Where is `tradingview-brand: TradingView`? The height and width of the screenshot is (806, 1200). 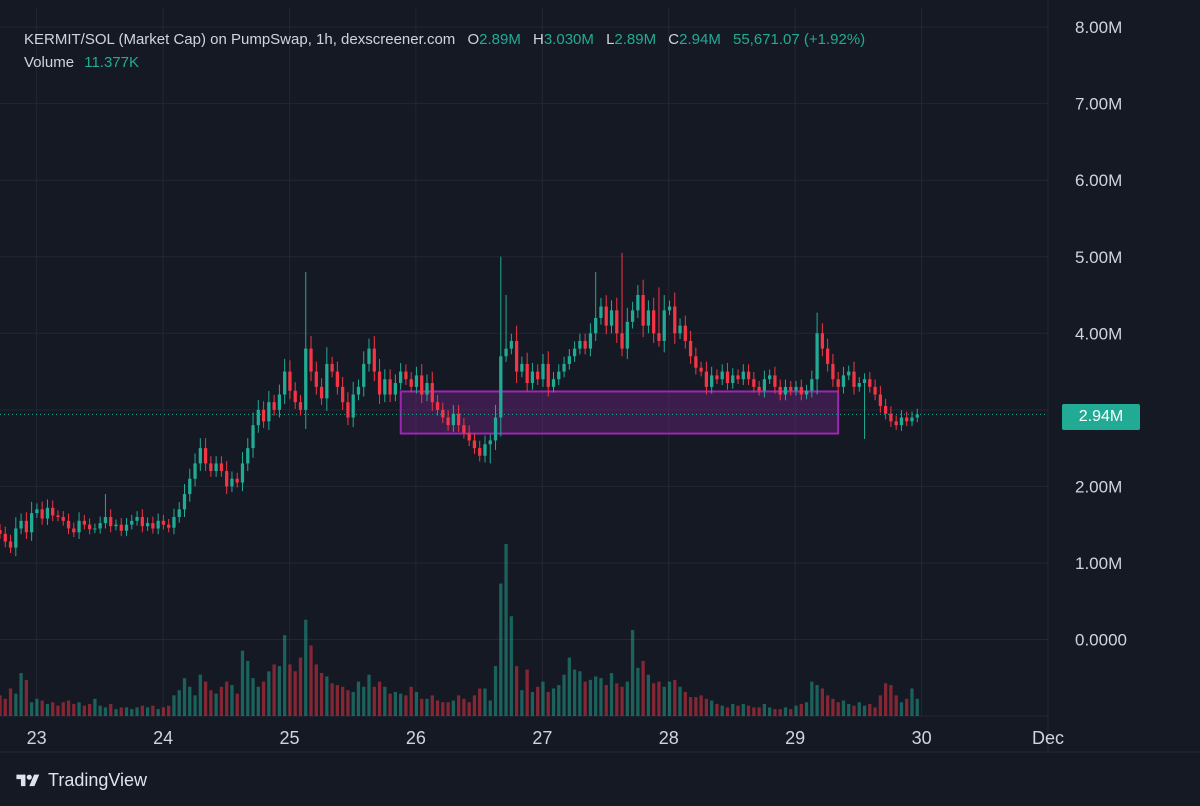
tradingview-brand: TradingView is located at coordinates (80, 780).